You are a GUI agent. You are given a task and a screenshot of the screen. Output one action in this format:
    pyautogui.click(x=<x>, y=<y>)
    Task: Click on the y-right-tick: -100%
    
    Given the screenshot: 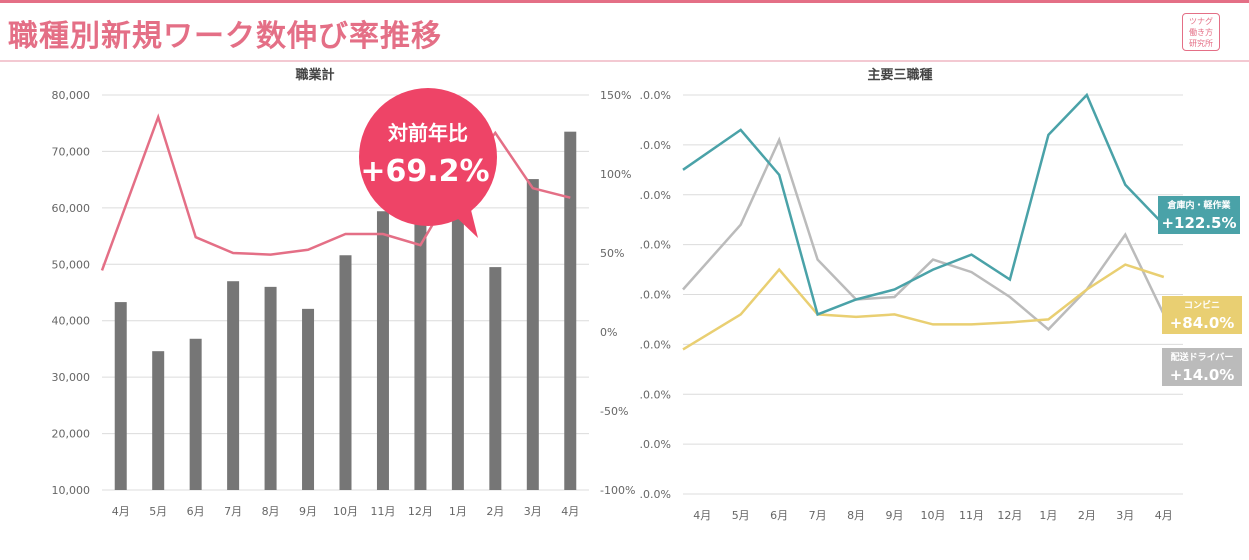 What is the action you would take?
    pyautogui.click(x=617, y=490)
    